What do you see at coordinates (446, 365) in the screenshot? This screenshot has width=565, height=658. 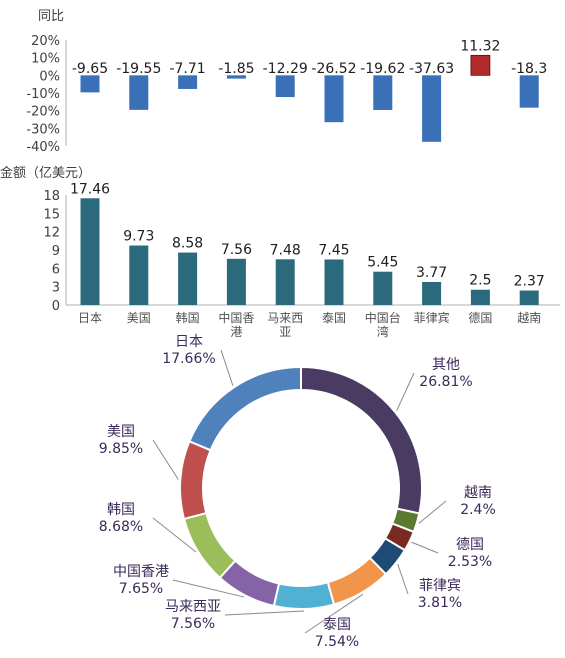 I see `donut-slice-label: 其他` at bounding box center [446, 365].